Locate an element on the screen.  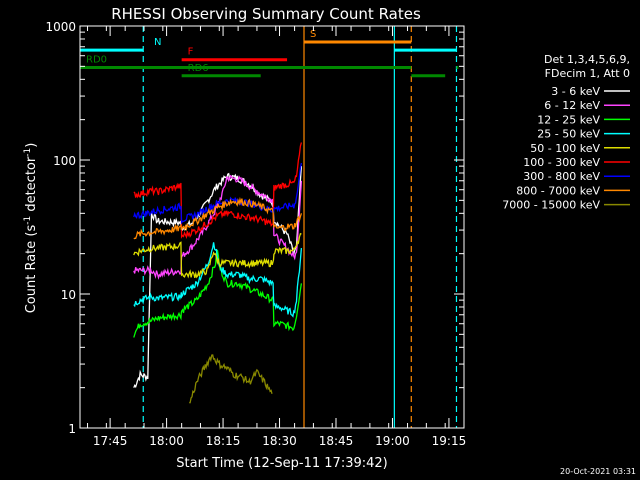
x-tick-label-1: 18:00 is located at coordinates (166, 441).